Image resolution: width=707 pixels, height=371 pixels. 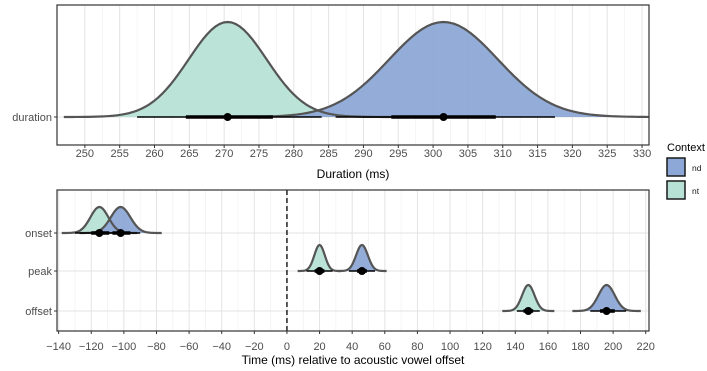 What do you see at coordinates (156, 347) in the screenshot?
I see `x-tick-label: −80` at bounding box center [156, 347].